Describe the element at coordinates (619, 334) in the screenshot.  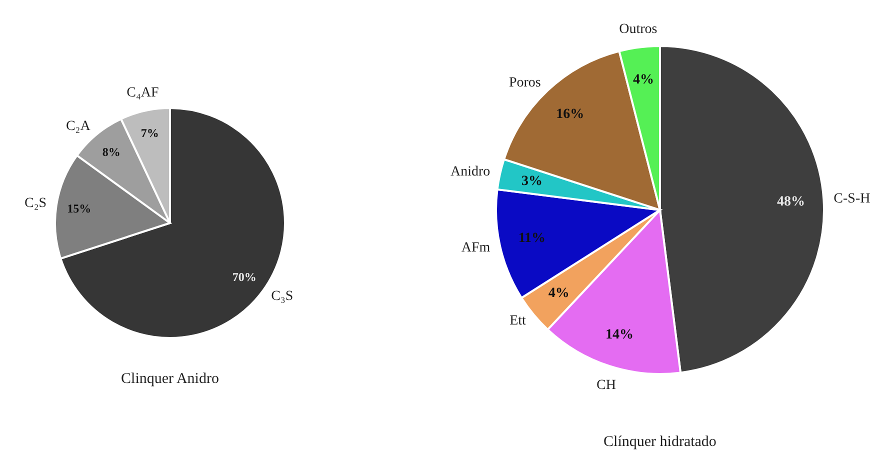
I see `data-label: 14%` at that location.